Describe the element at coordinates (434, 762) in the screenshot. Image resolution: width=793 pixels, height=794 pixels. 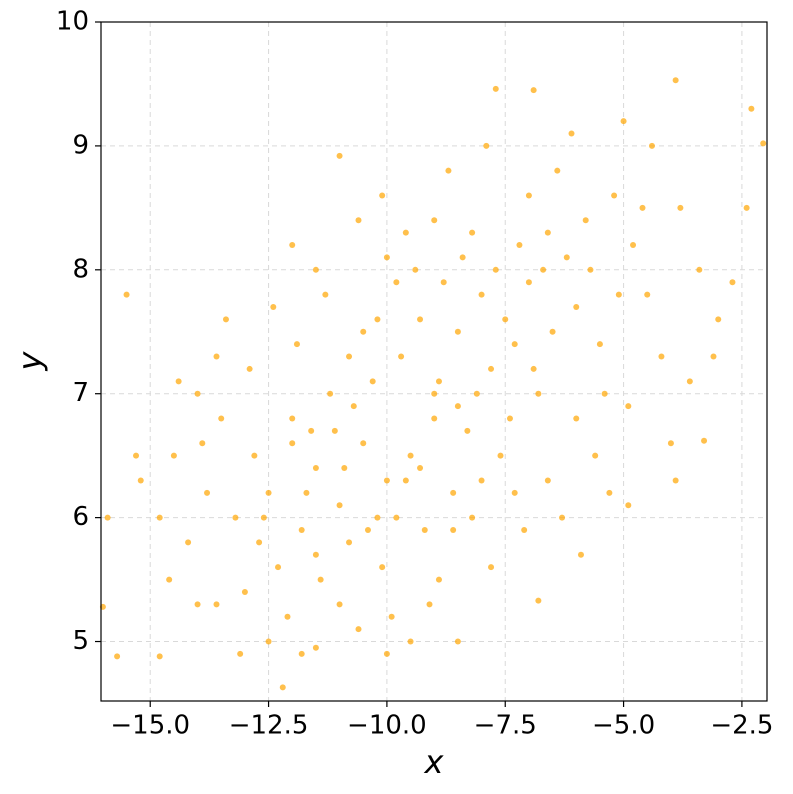
I see `x-axis-label: x` at that location.